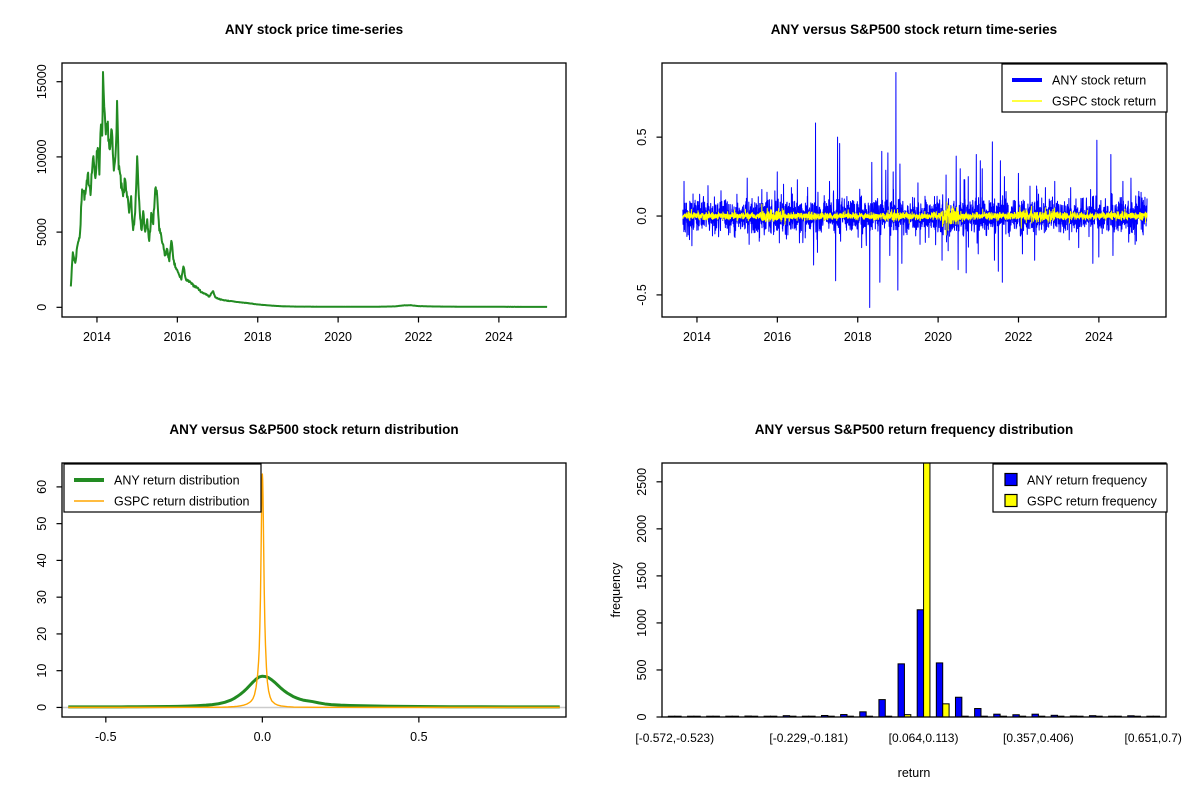  I want to click on y-tick-label: 1000, so click(642, 623).